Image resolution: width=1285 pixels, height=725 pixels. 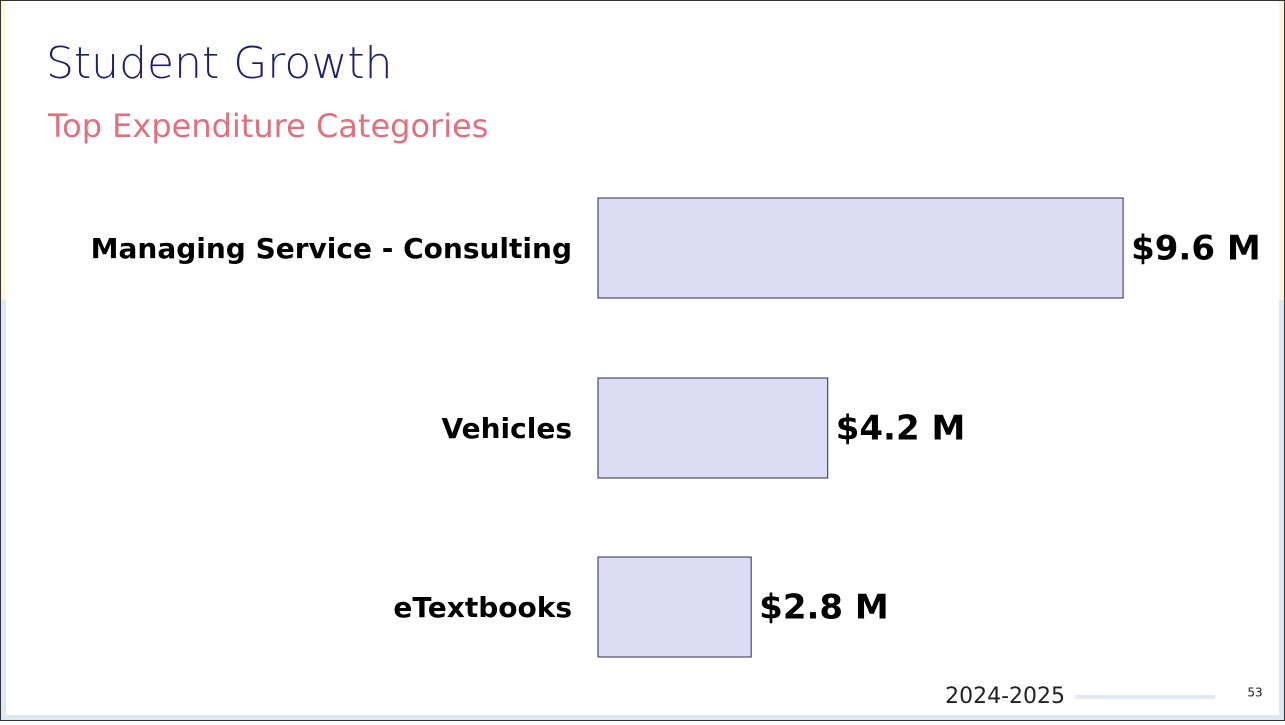 What do you see at coordinates (1254, 693) in the screenshot?
I see `page-number: 53` at bounding box center [1254, 693].